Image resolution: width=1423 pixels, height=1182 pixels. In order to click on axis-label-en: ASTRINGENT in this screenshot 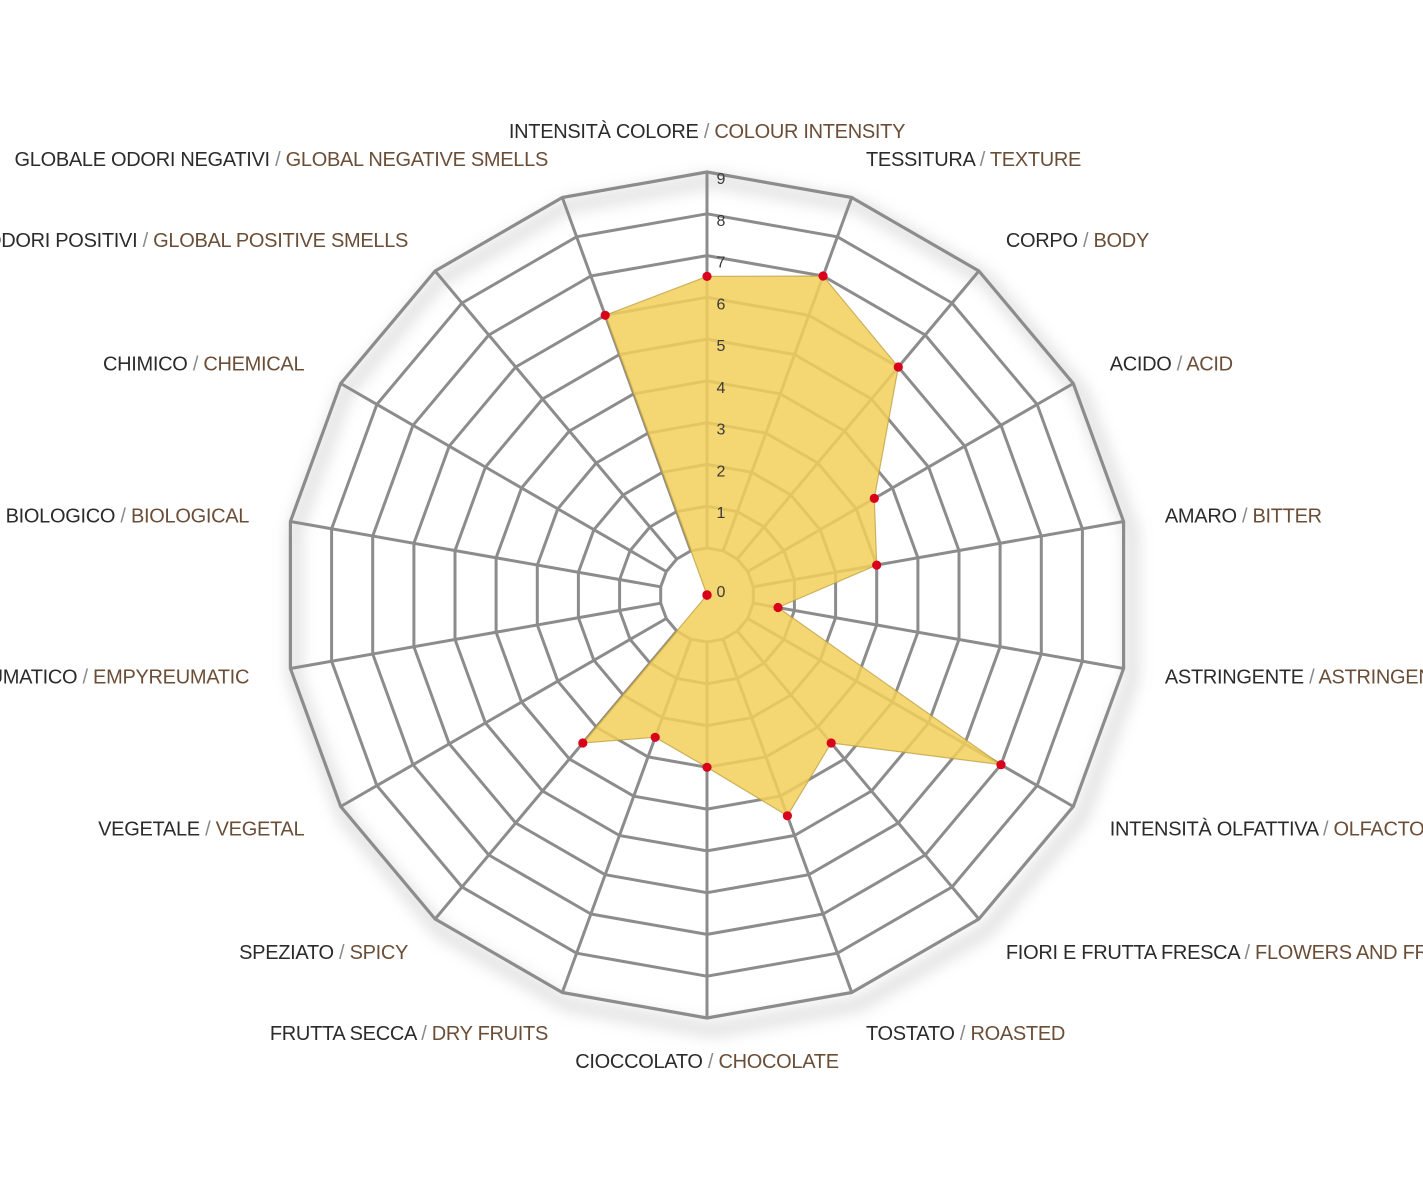, I will do `click(1371, 678)`.